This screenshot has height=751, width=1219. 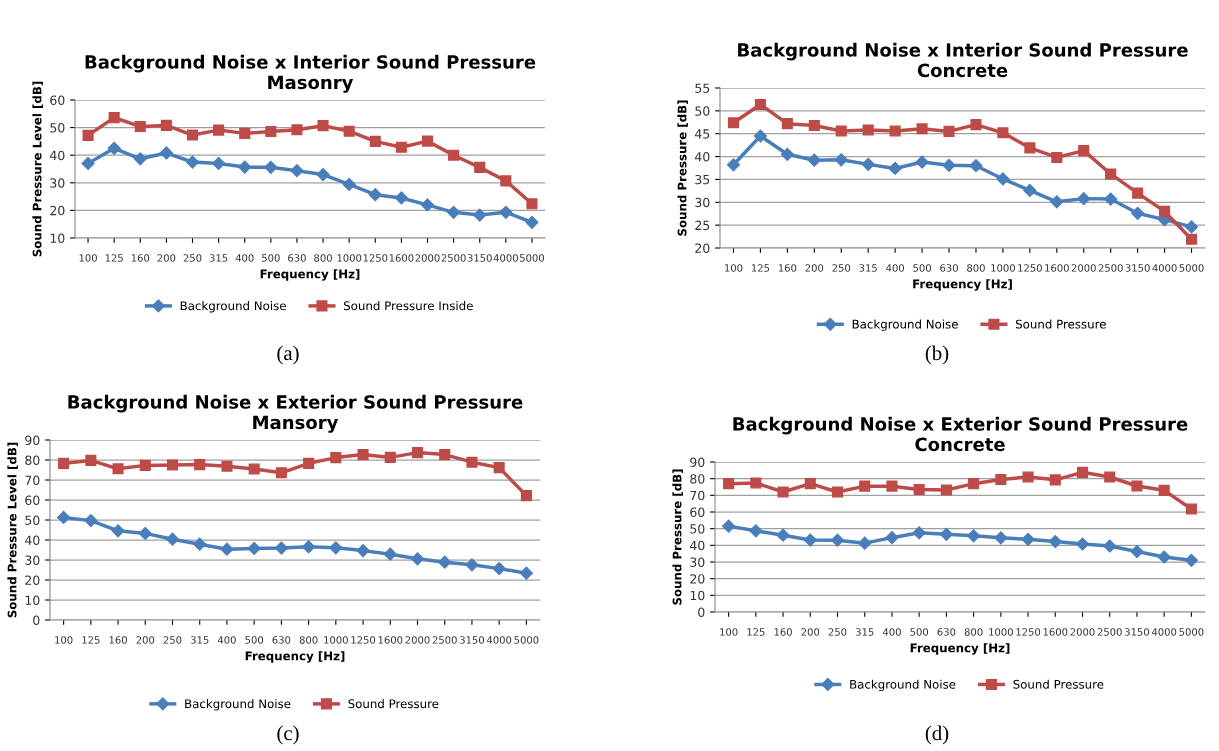 What do you see at coordinates (946, 632) in the screenshot?
I see `x-tick-label: 630` at bounding box center [946, 632].